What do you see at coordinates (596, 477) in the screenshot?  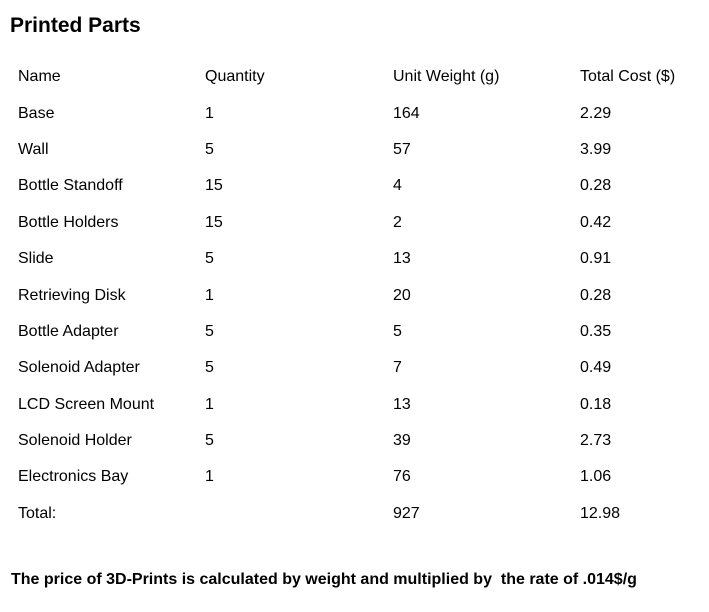 I see `total-cost-cell: 1.06` at bounding box center [596, 477].